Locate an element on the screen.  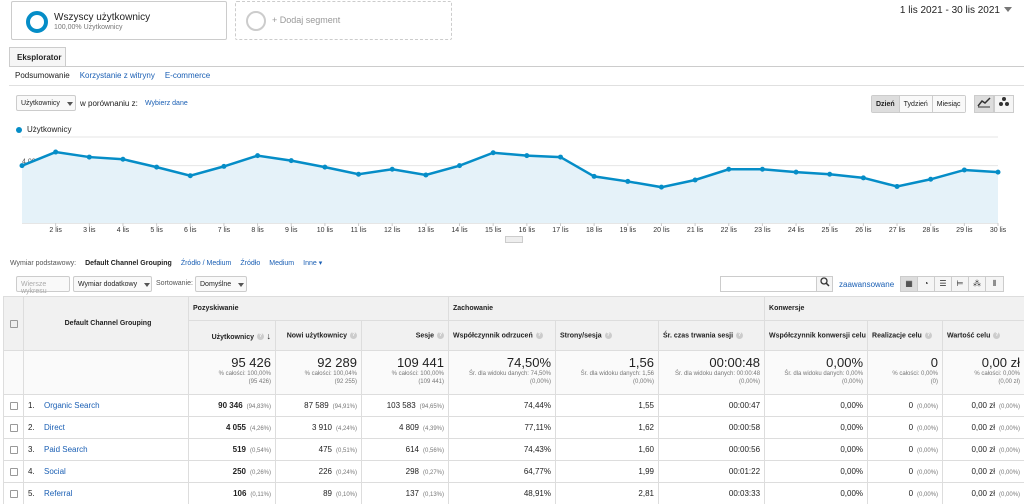
column-header: Użytkownicy? ↓ is located at coordinates (232, 335).